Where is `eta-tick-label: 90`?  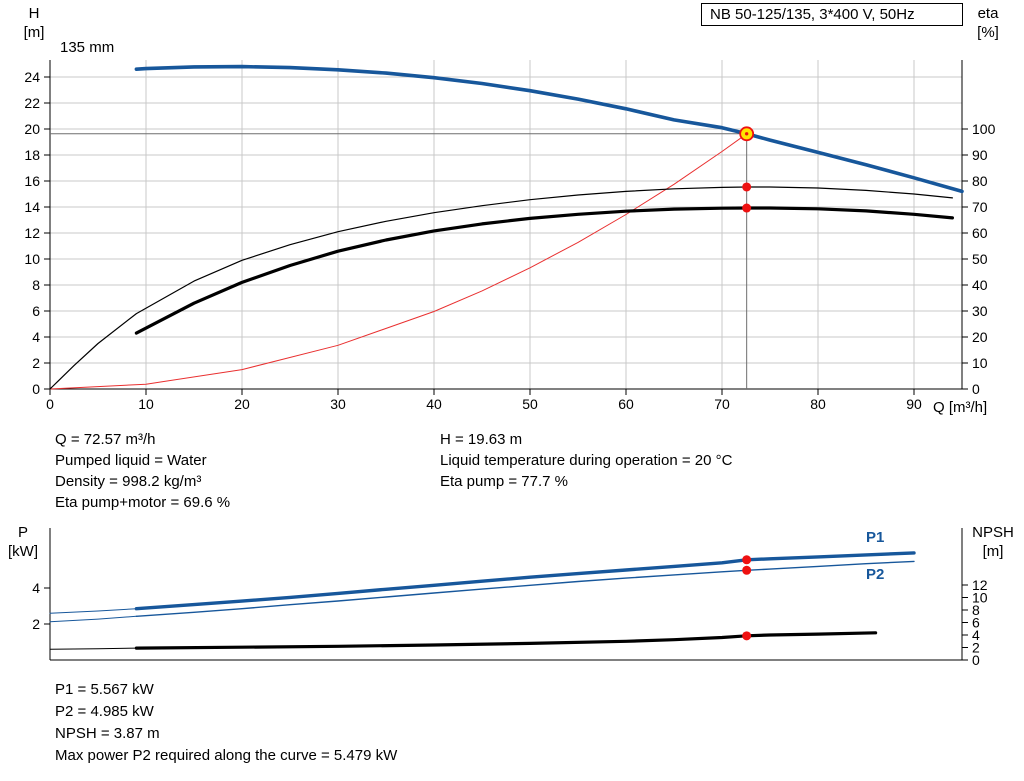 eta-tick-label: 90 is located at coordinates (980, 155).